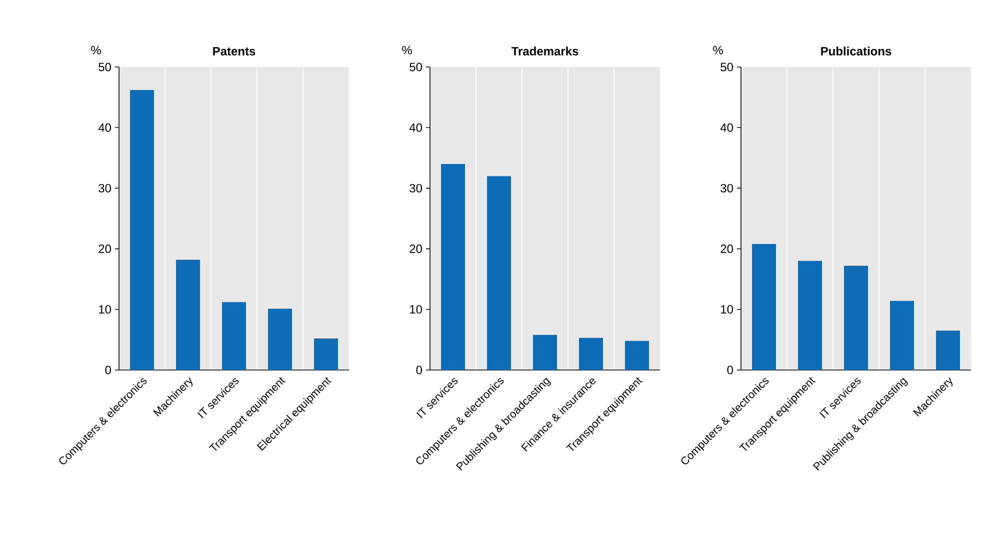 The width and height of the screenshot is (992, 548). What do you see at coordinates (856, 51) in the screenshot?
I see `chart-title: Publications` at bounding box center [856, 51].